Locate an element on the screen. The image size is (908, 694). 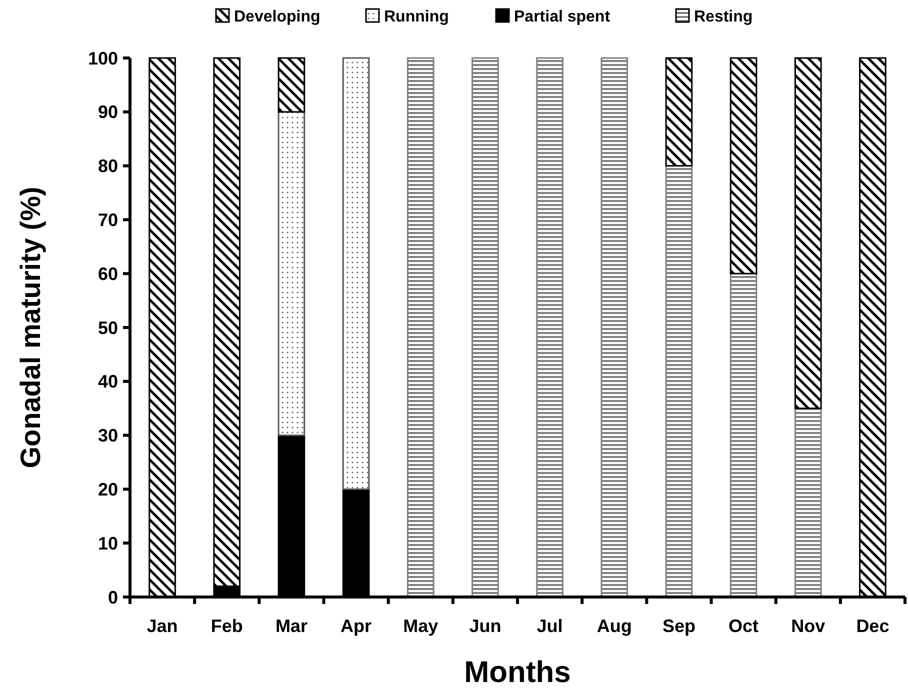
x-tick-label: Oct is located at coordinates (743, 626).